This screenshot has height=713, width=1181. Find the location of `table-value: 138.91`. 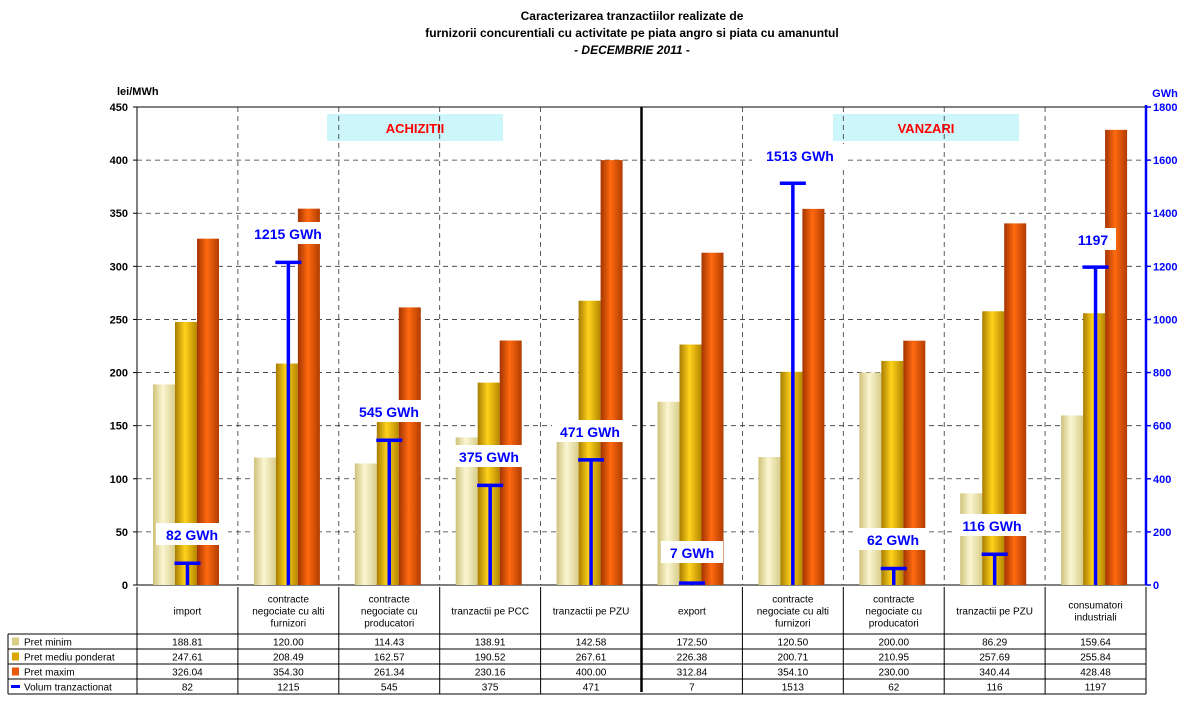

table-value: 138.91 is located at coordinates (490, 643).